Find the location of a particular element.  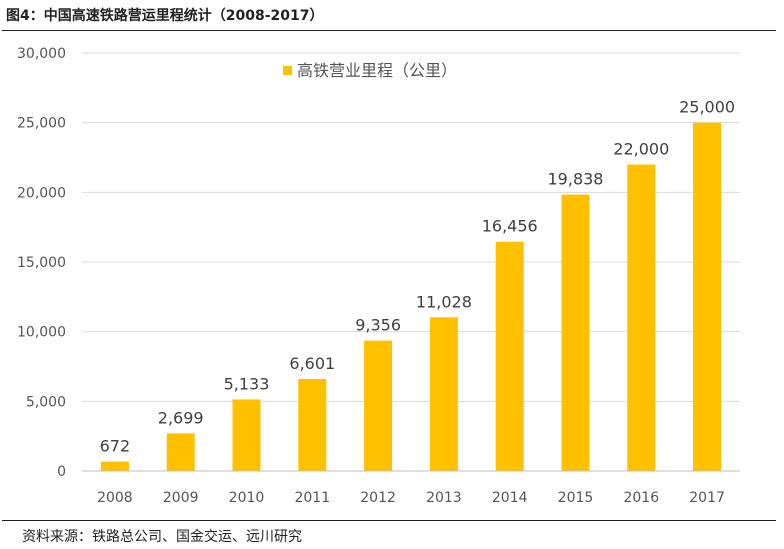

bar-2009 is located at coordinates (180, 452).